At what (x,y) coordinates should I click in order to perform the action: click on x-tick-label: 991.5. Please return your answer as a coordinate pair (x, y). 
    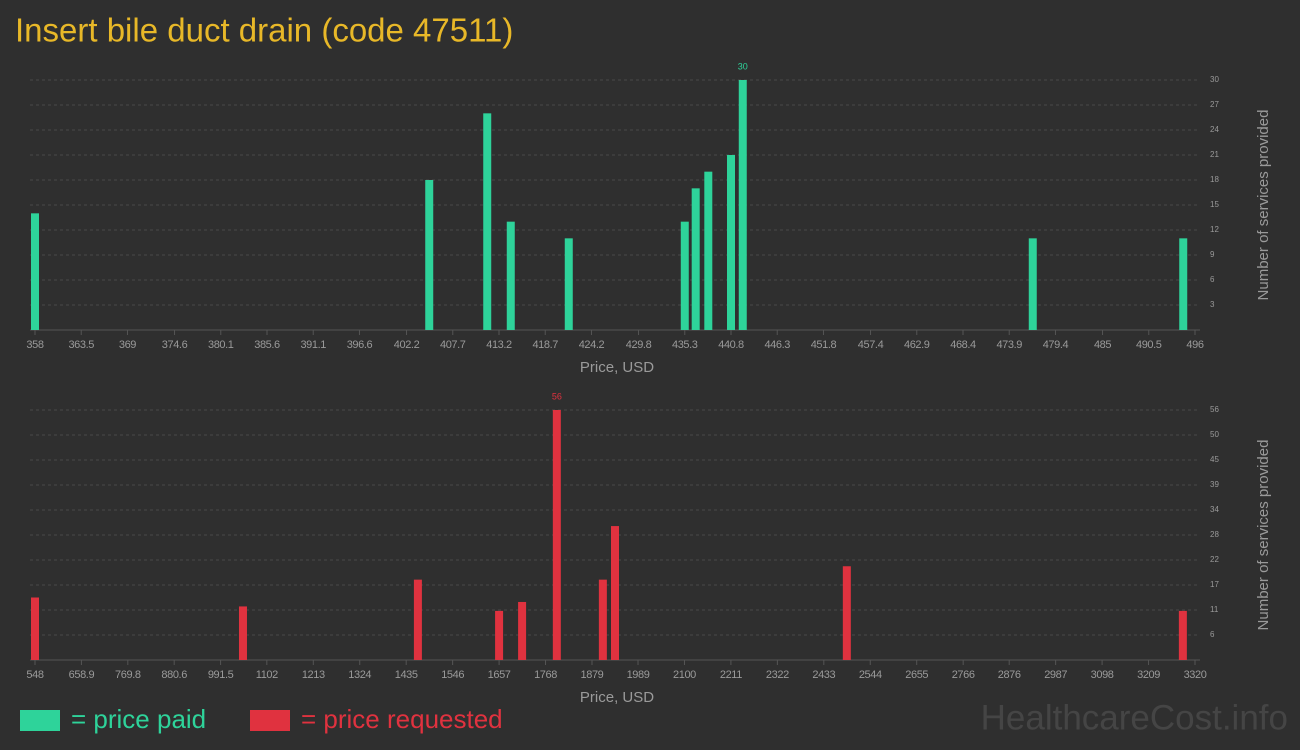
    Looking at the image, I should click on (221, 675).